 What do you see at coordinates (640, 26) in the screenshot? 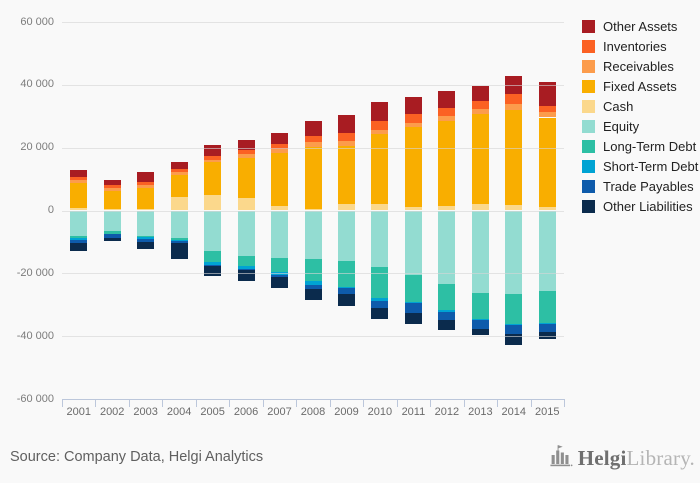
I see `legend-item: Other Assets` at bounding box center [640, 26].